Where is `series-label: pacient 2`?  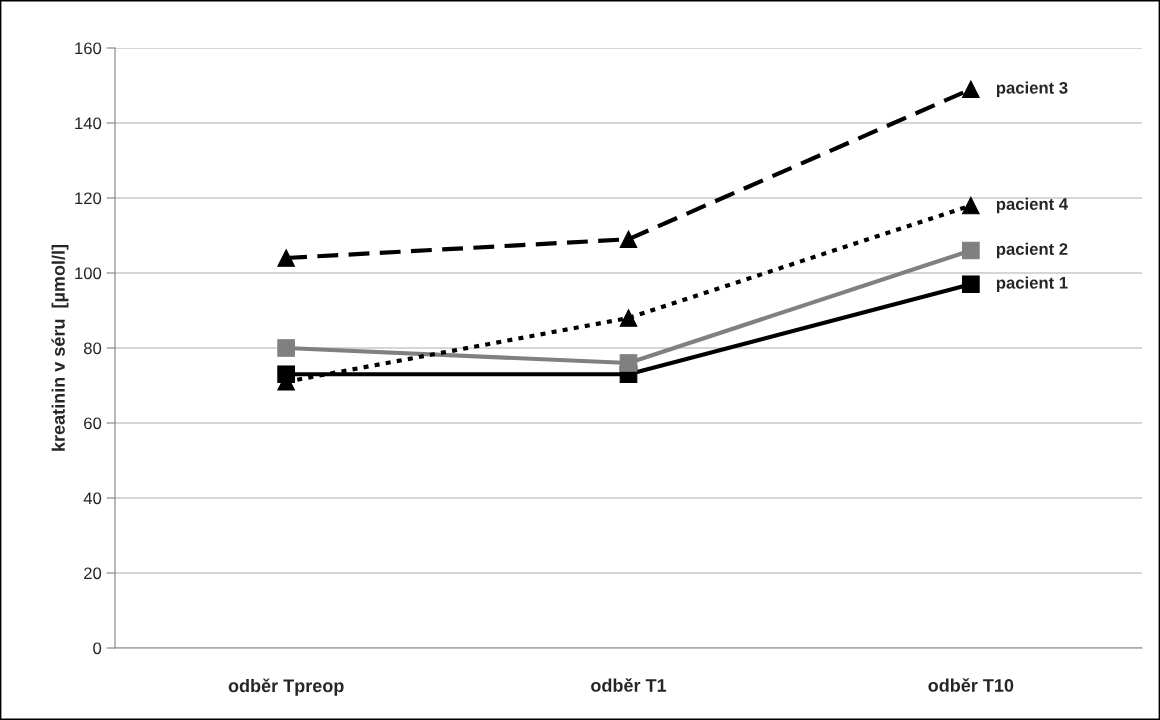
series-label: pacient 2 is located at coordinates (1032, 250).